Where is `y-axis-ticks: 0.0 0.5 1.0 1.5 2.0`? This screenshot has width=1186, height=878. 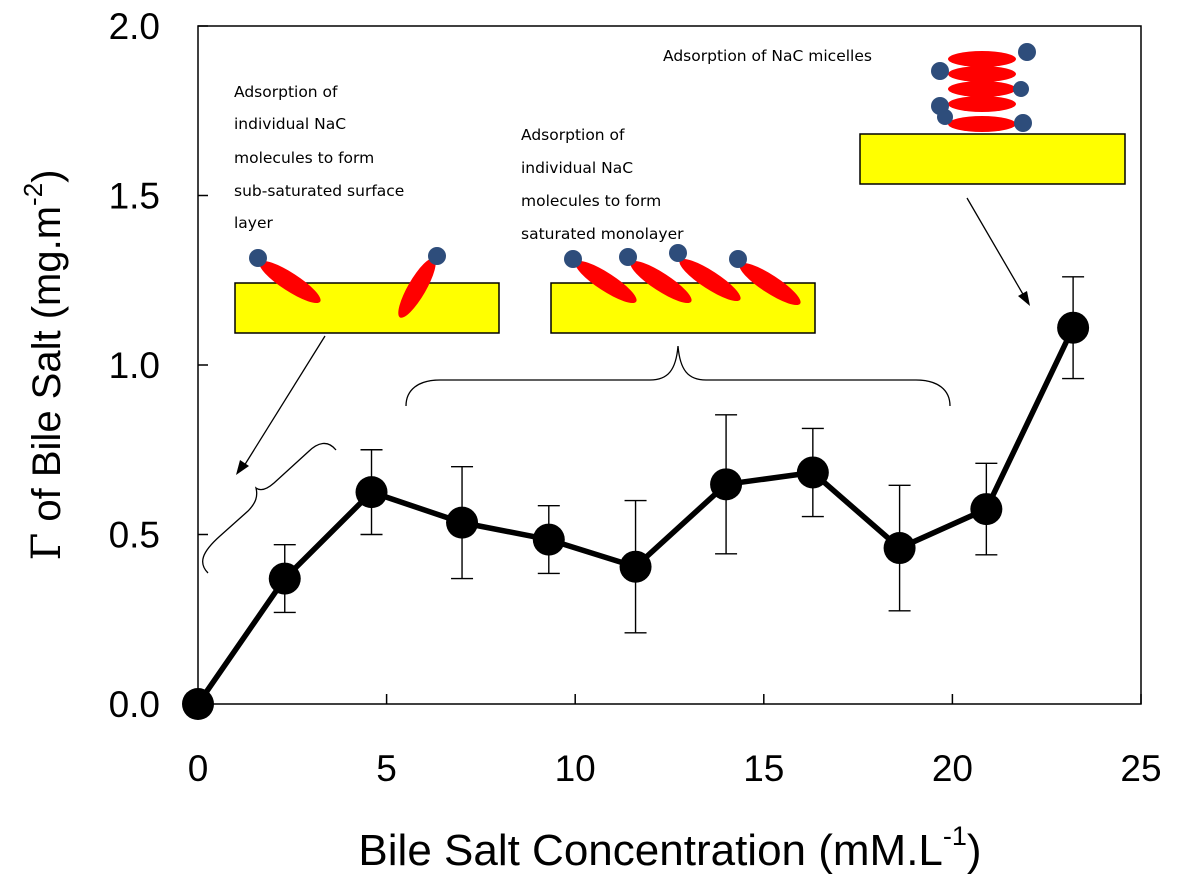 y-axis-ticks: 0.0 0.5 1.0 1.5 2.0 is located at coordinates (158, 365).